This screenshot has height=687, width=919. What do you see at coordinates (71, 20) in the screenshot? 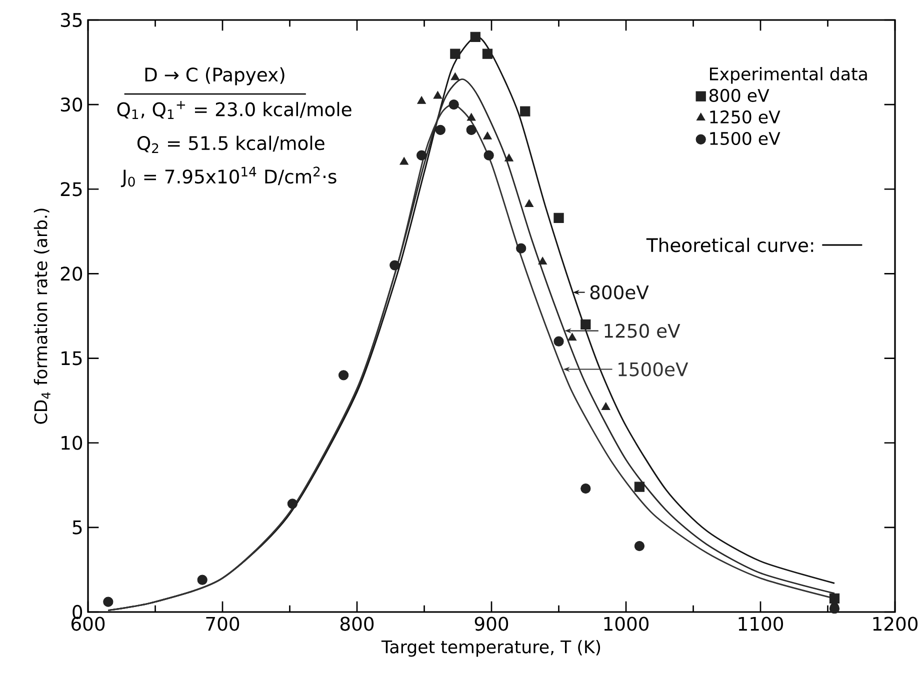
I see `y-tick-label: 35` at bounding box center [71, 20].